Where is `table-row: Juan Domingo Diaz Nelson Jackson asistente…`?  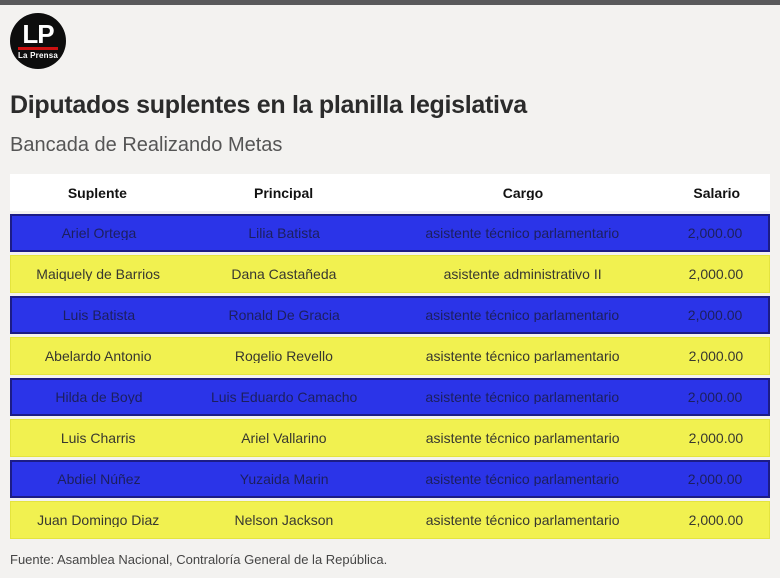
table-row: Juan Domingo Diaz Nelson Jackson asistente… is located at coordinates (390, 520).